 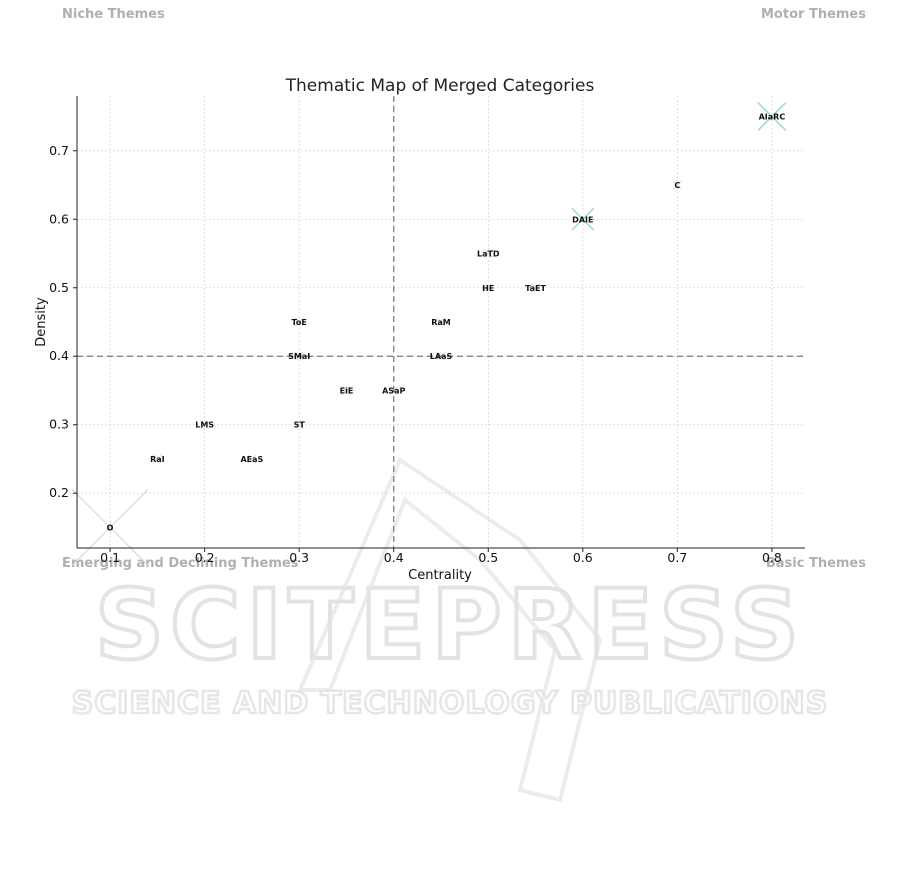 What do you see at coordinates (180, 563) in the screenshot?
I see `quadrant-label-emerging: Emerging and Declining Themes` at bounding box center [180, 563].